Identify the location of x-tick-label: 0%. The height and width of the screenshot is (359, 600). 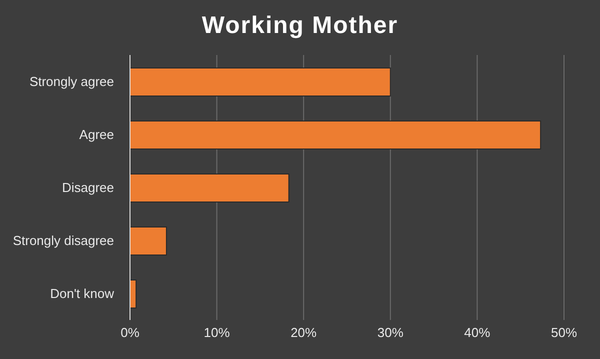
(130, 332).